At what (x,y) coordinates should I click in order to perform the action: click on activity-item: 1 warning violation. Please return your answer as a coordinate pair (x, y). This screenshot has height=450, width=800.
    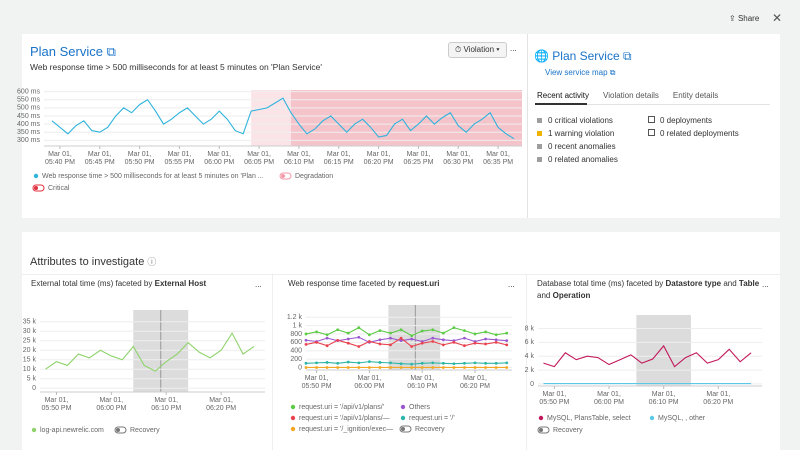
    Looking at the image, I should click on (577, 133).